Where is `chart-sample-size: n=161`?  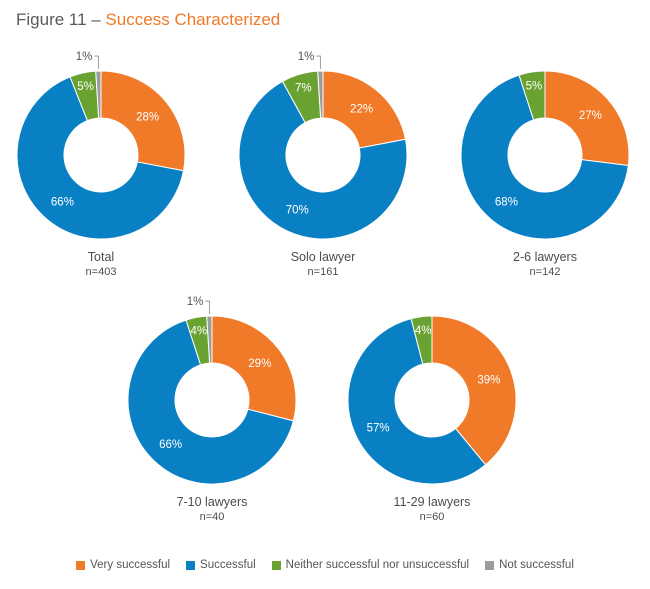 chart-sample-size: n=161 is located at coordinates (323, 272).